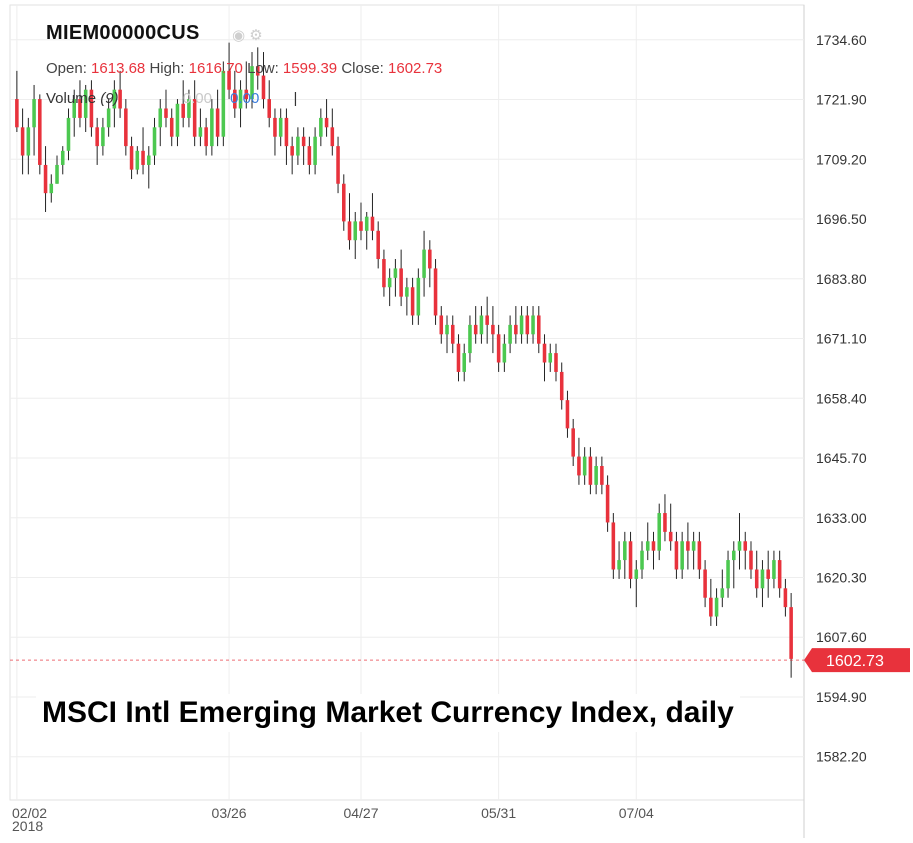 This screenshot has width=913, height=843. What do you see at coordinates (245, 98) in the screenshot?
I see `volume-value: 0.00` at bounding box center [245, 98].